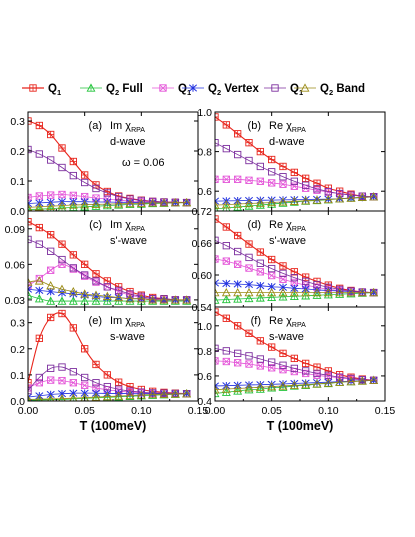  Describe the element at coordinates (256, 321) in the screenshot. I see `panel-tag-f: (f)` at that location.